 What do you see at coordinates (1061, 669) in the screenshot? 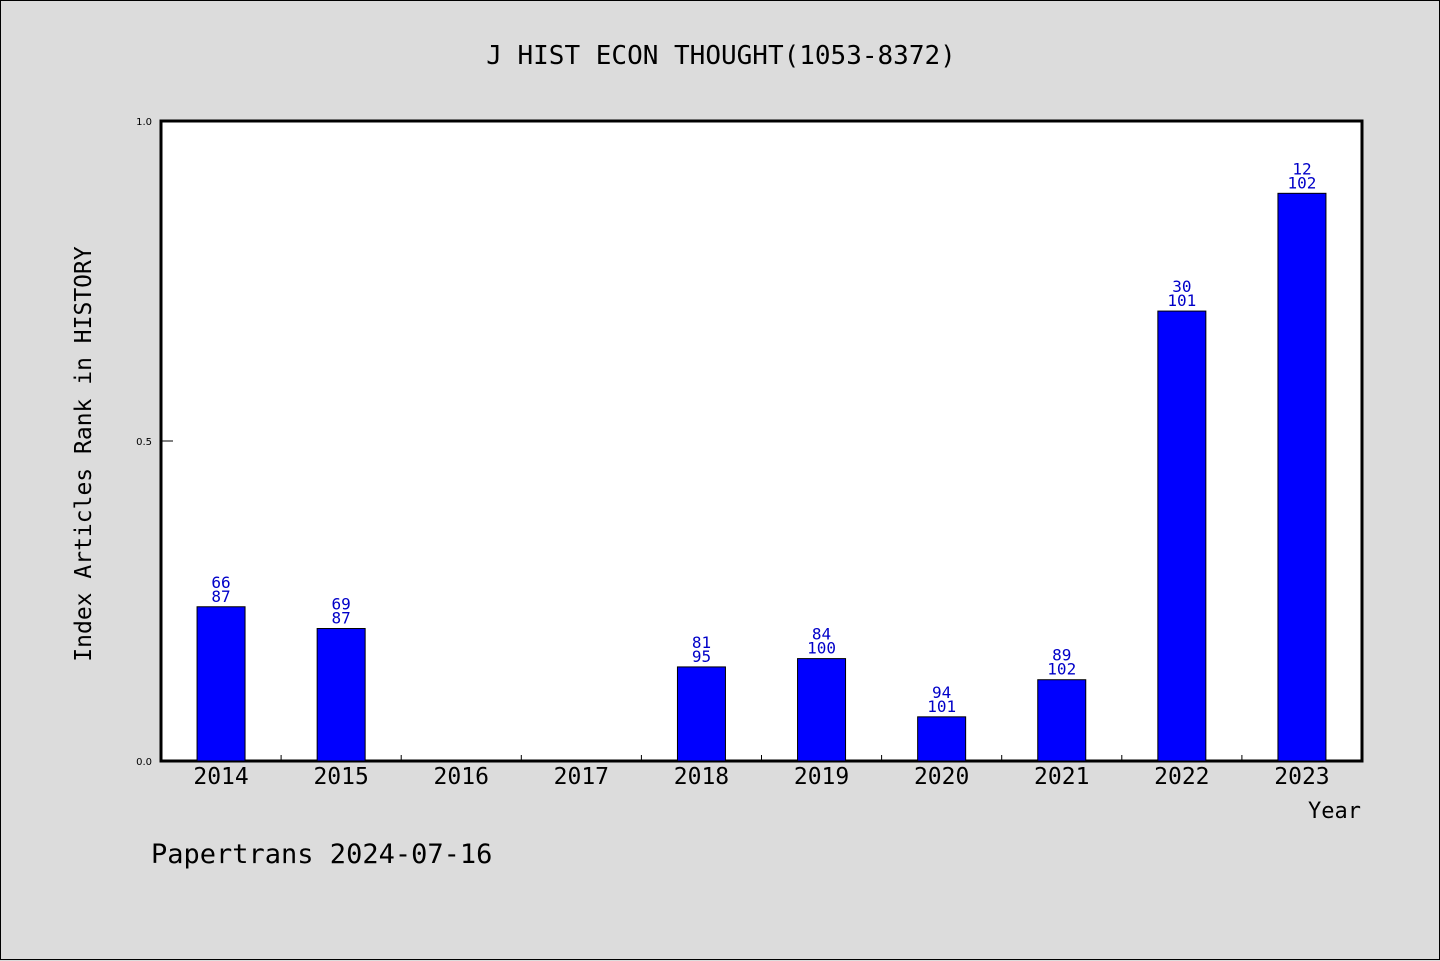
I see `data-label-total-2021: 102` at bounding box center [1061, 669].